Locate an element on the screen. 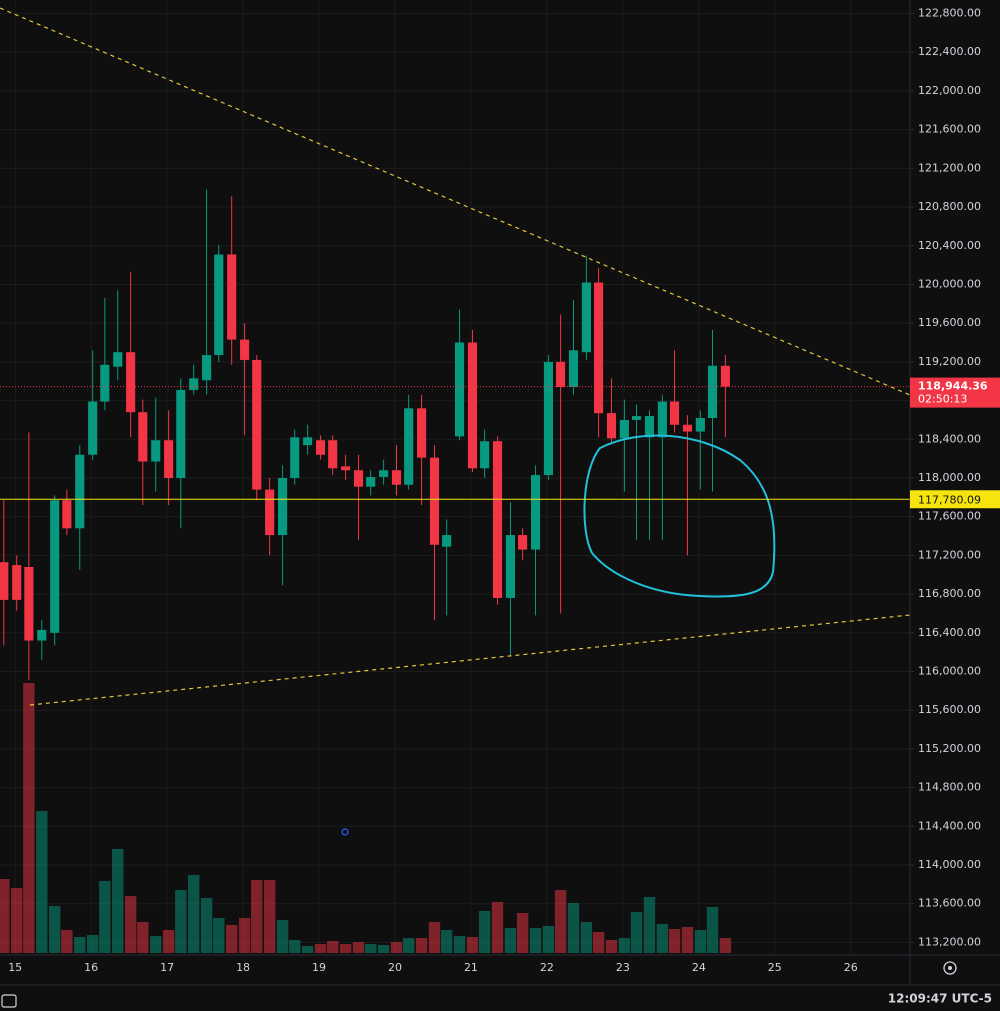 Image resolution: width=1000 pixels, height=1011 pixels. countdown-label: 02:50:13 is located at coordinates (942, 399).